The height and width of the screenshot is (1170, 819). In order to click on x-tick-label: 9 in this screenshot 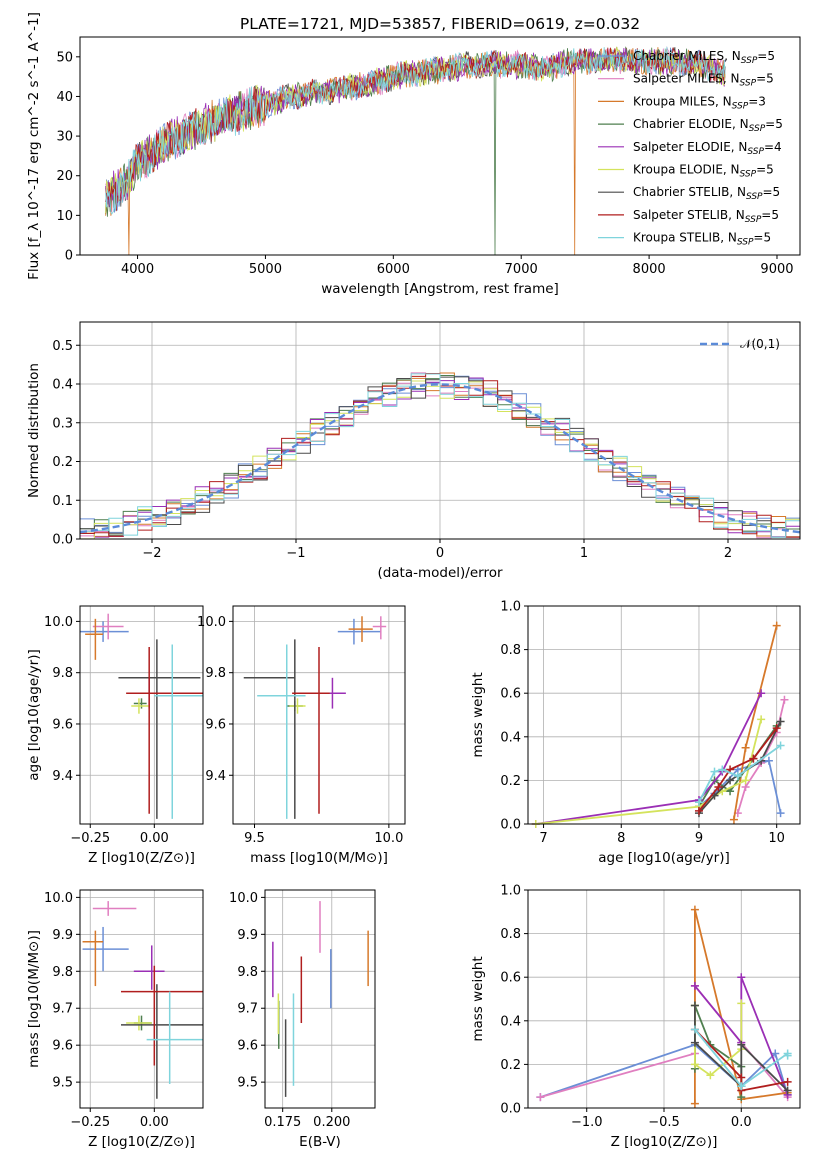, I will do `click(699, 838)`.